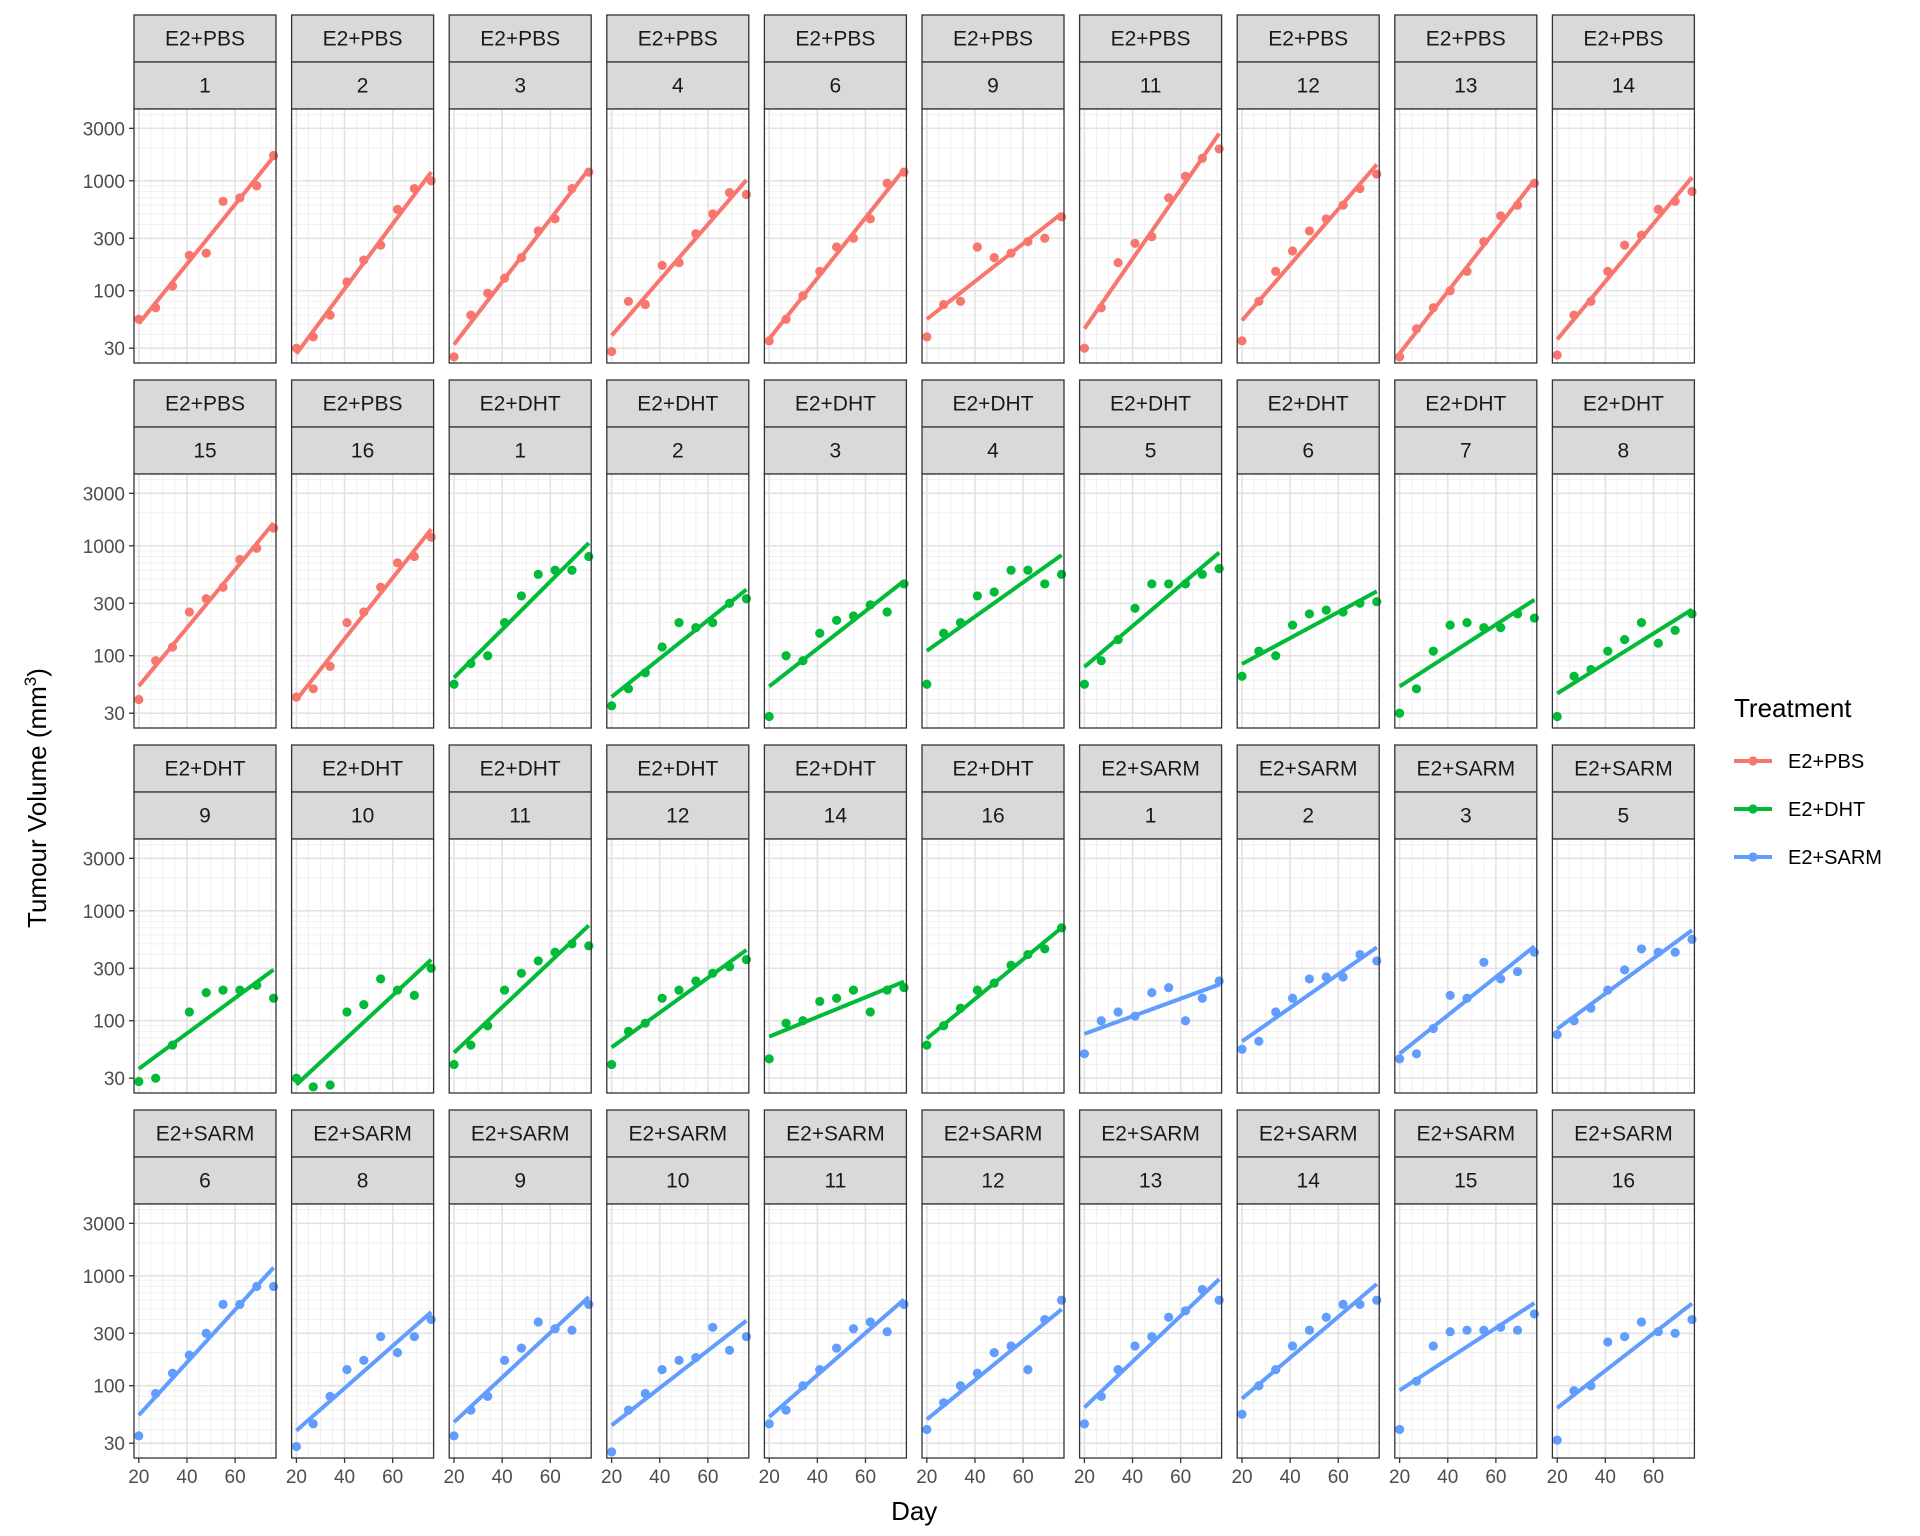 Image resolution: width=1920 pixels, height=1536 pixels. Describe the element at coordinates (521, 919) in the screenshot. I see `panel: E2+DHT 11` at that location.